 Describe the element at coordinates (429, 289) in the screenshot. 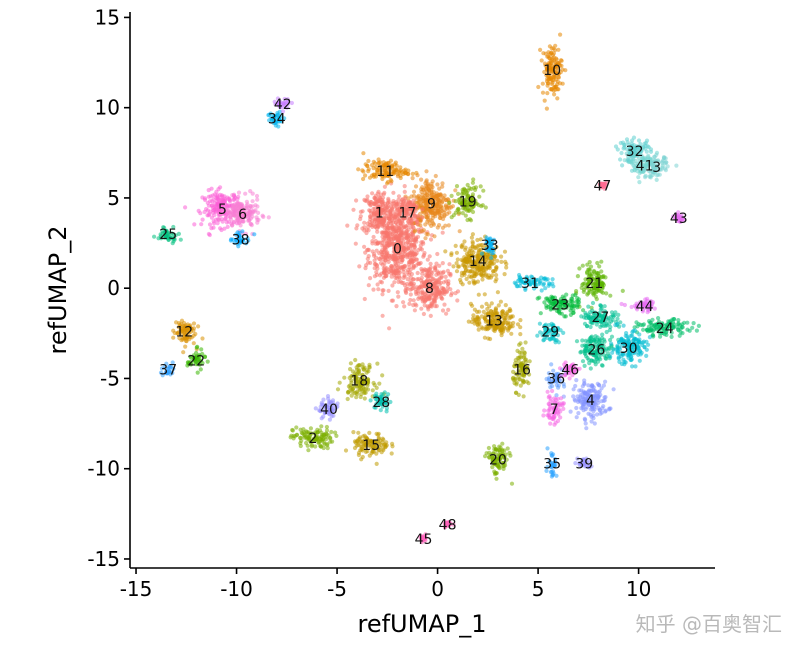

I see `cluster-label-8: 8` at that location.